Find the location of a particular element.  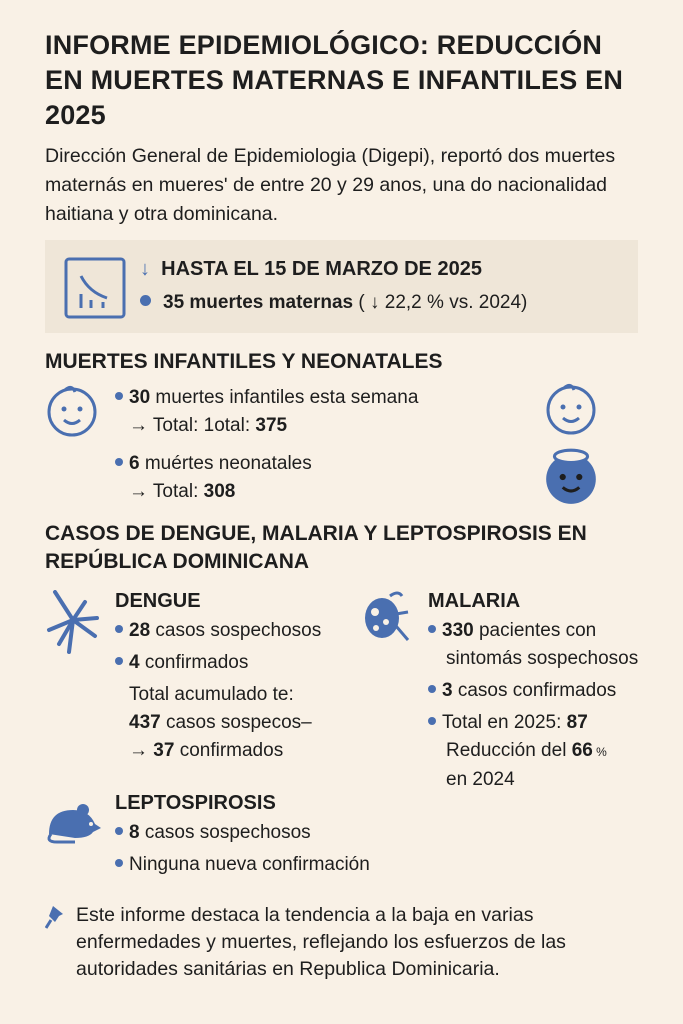

list-item: 4 confirmados is located at coordinates (218, 663).